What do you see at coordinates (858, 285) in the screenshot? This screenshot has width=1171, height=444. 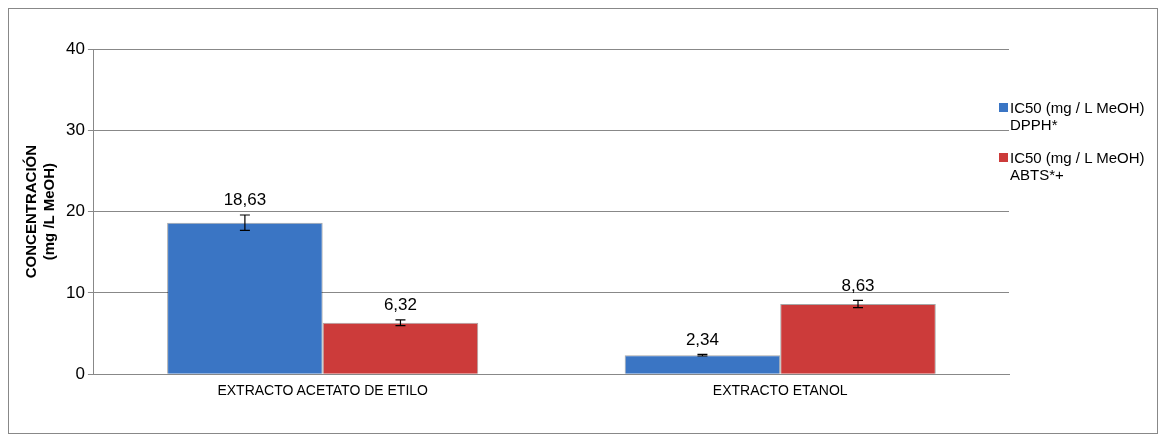 I see `data-label: 8,63` at bounding box center [858, 285].